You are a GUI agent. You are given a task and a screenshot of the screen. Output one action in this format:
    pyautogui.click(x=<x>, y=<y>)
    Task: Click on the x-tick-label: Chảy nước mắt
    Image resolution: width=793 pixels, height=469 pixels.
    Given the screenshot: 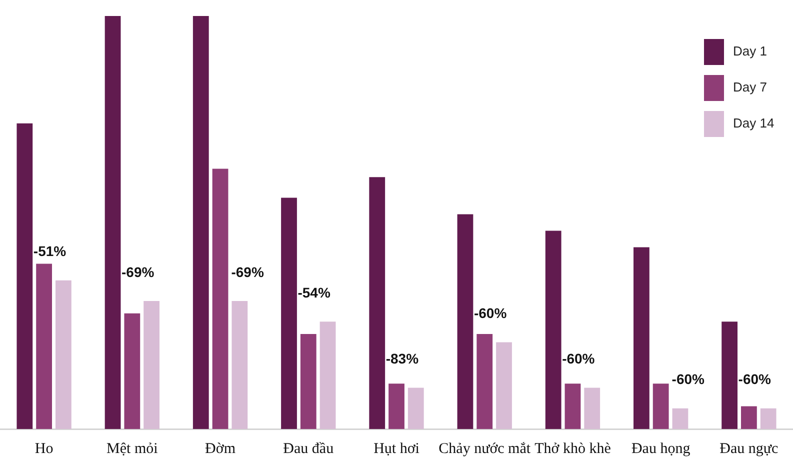 What is the action you would take?
    pyautogui.click(x=485, y=448)
    